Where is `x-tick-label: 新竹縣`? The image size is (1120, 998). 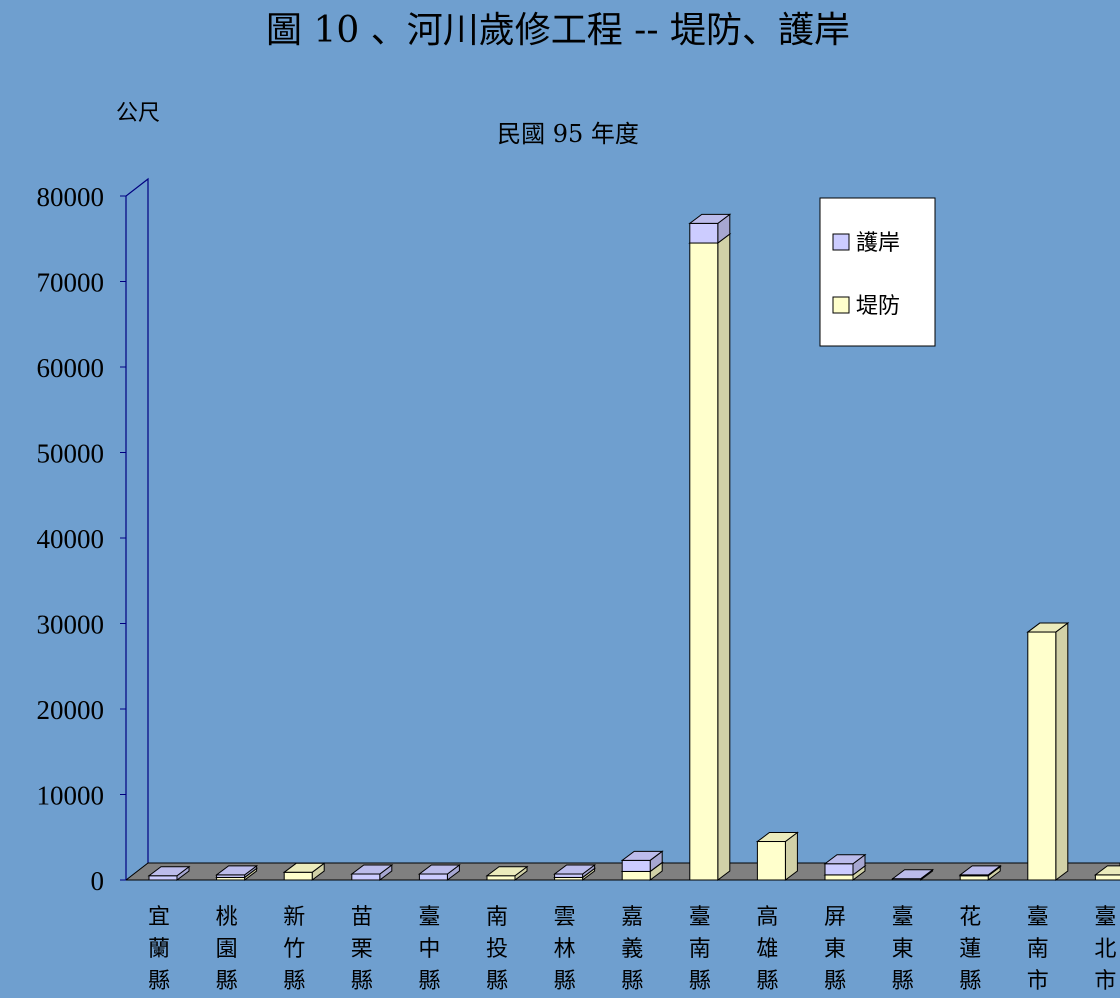 x-tick-label: 新竹縣 is located at coordinates (294, 949).